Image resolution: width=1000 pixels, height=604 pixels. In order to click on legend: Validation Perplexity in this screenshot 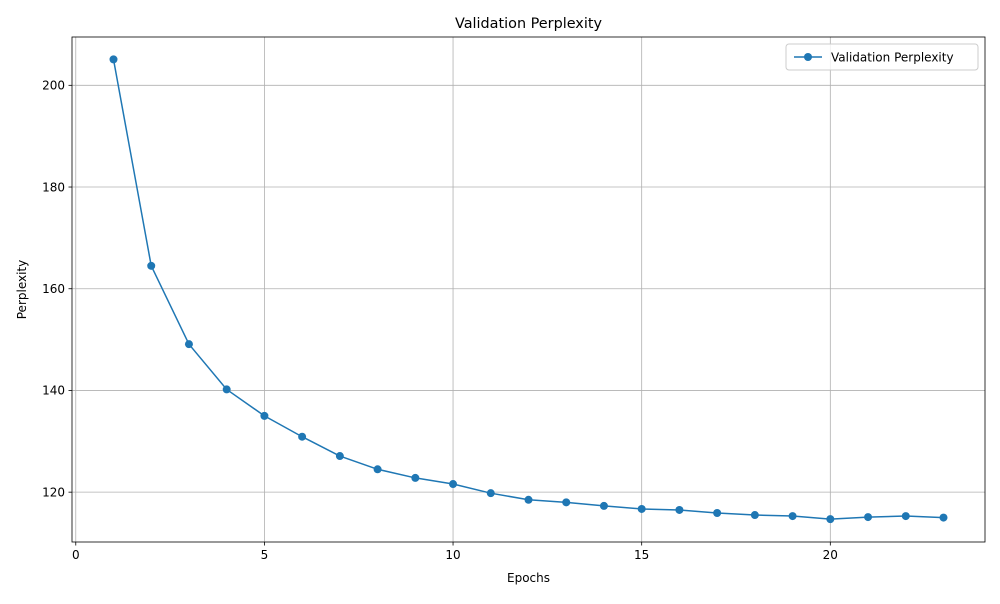, I will do `click(882, 57)`.